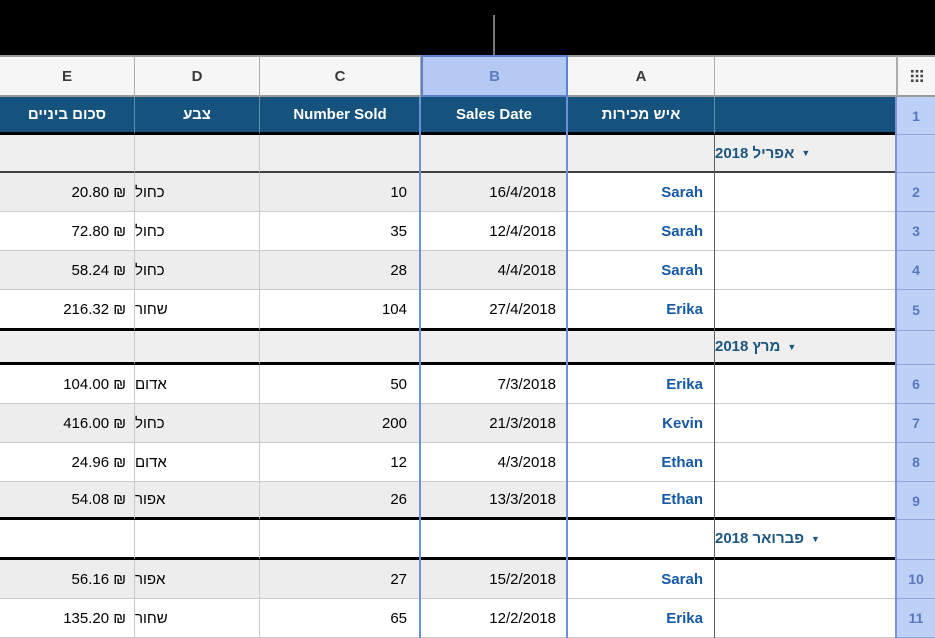 The width and height of the screenshot is (935, 638). Describe the element at coordinates (340, 384) in the screenshot. I see `cell-number-sold: 50` at that location.